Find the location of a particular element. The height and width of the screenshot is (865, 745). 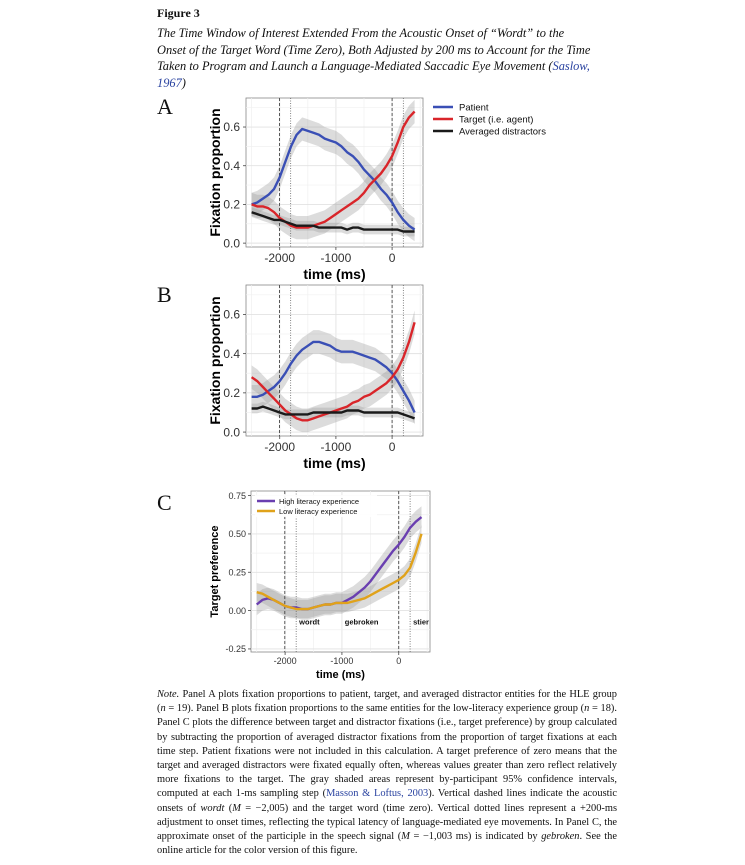

note-label: Note. is located at coordinates (168, 694).